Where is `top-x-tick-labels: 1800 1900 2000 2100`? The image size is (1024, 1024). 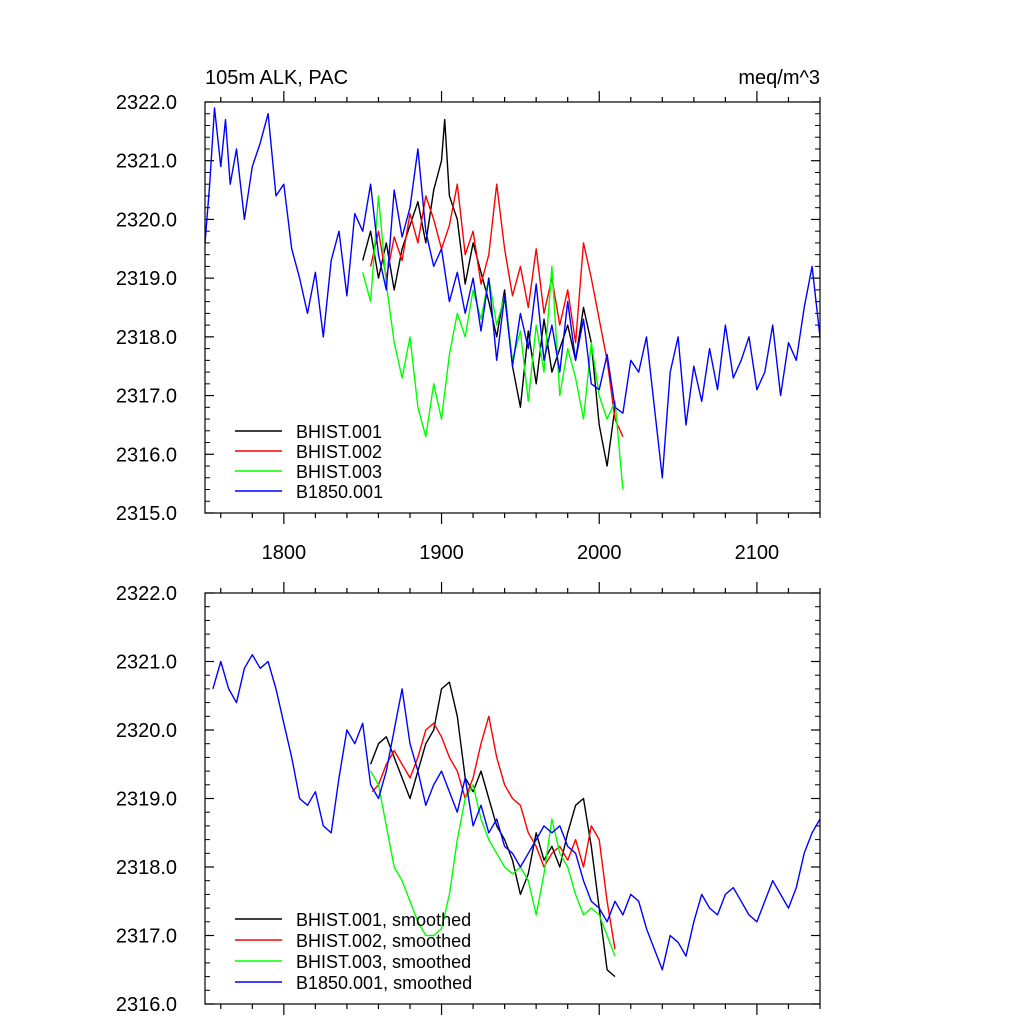 top-x-tick-labels: 1800 1900 2000 2100 is located at coordinates (521, 553).